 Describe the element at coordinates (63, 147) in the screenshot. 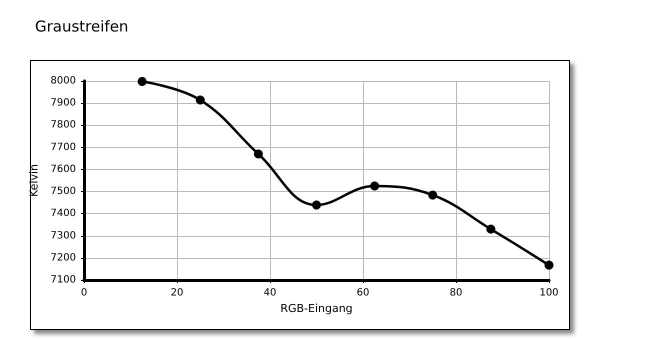

I see `y-tick-label: 7700` at that location.